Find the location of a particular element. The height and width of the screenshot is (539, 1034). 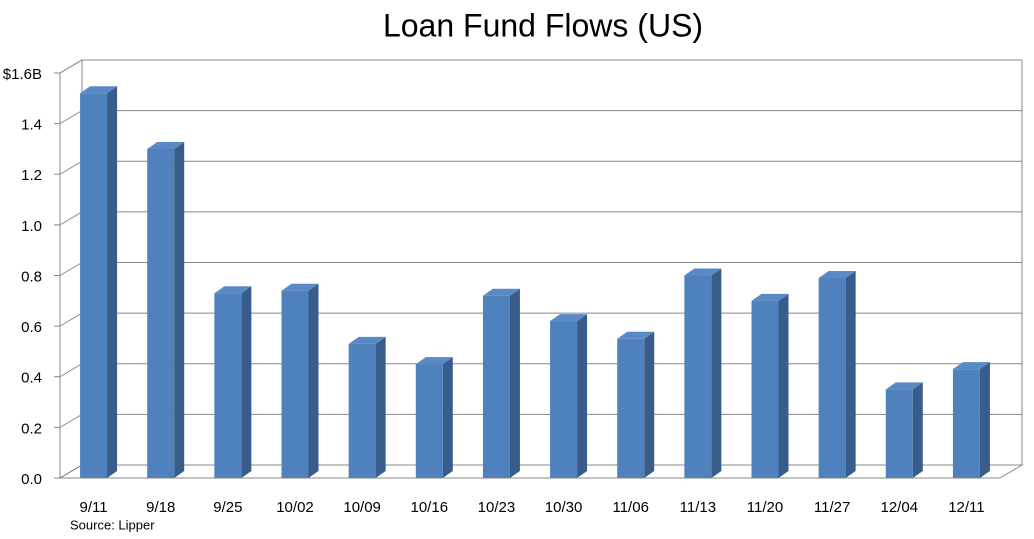

y-tick-label: 0.0 is located at coordinates (31, 479).